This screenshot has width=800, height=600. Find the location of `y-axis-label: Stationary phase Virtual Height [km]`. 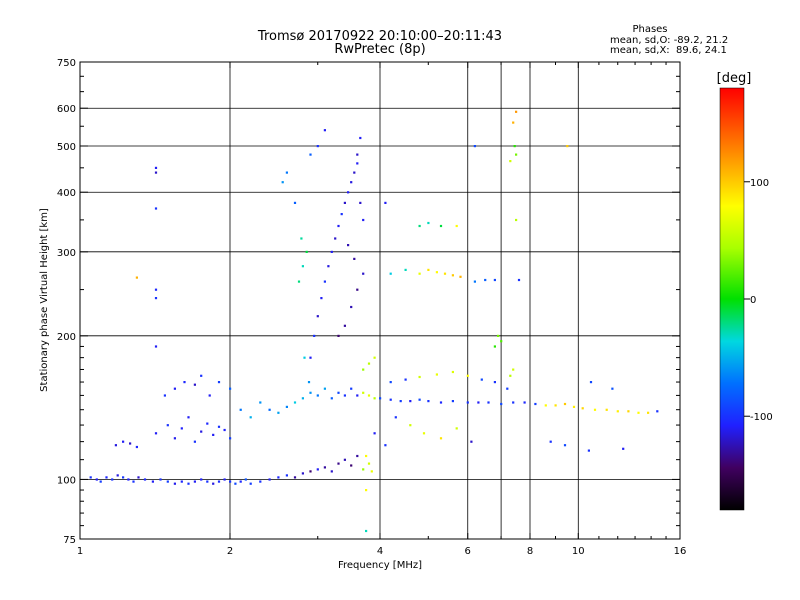

y-axis-label: Stationary phase Virtual Height [km] is located at coordinates (44, 300).